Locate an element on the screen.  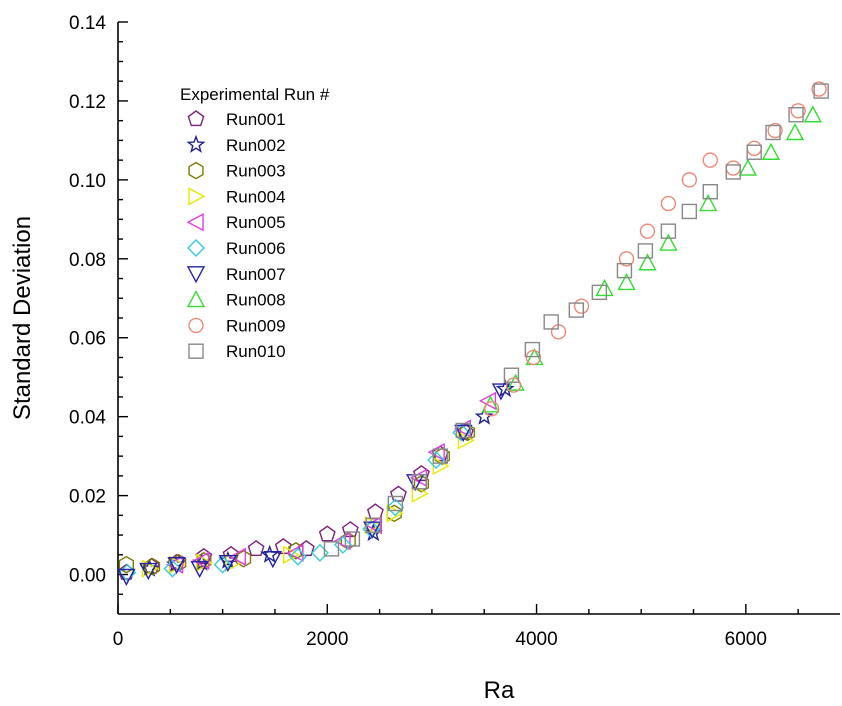
legend-title: Experimental Run # is located at coordinates (255, 94).